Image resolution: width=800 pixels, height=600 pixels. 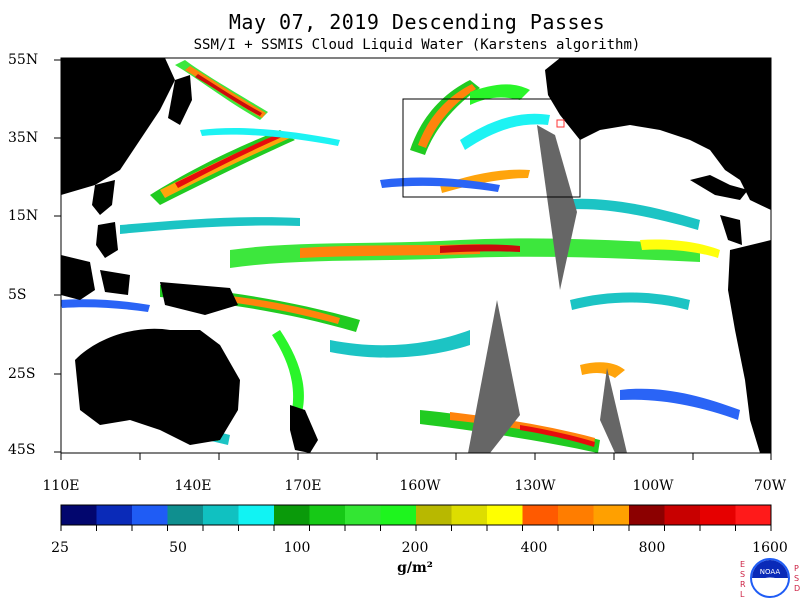 I want to click on swath-gap-east, so click(x=613, y=410).